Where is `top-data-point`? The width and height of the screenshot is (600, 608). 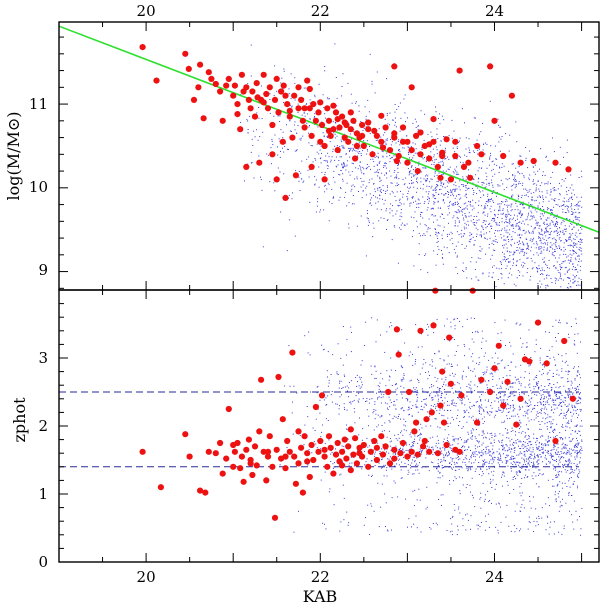 top-data-point is located at coordinates (246, 166).